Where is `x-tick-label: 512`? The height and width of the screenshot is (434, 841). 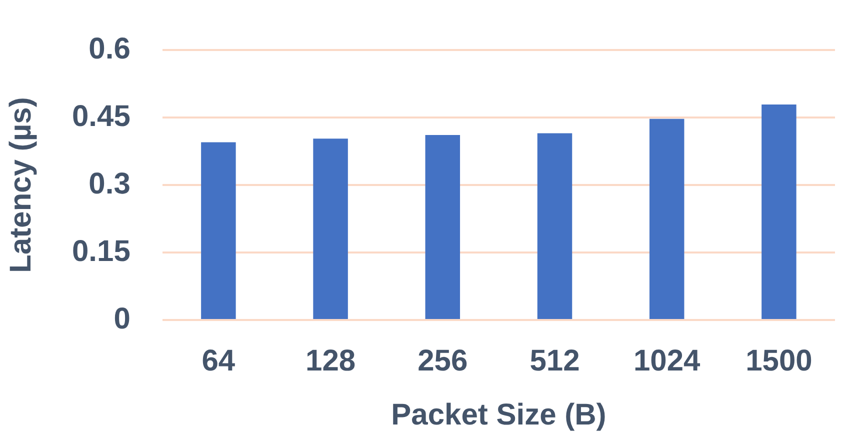
x-tick-label: 512 is located at coordinates (555, 361).